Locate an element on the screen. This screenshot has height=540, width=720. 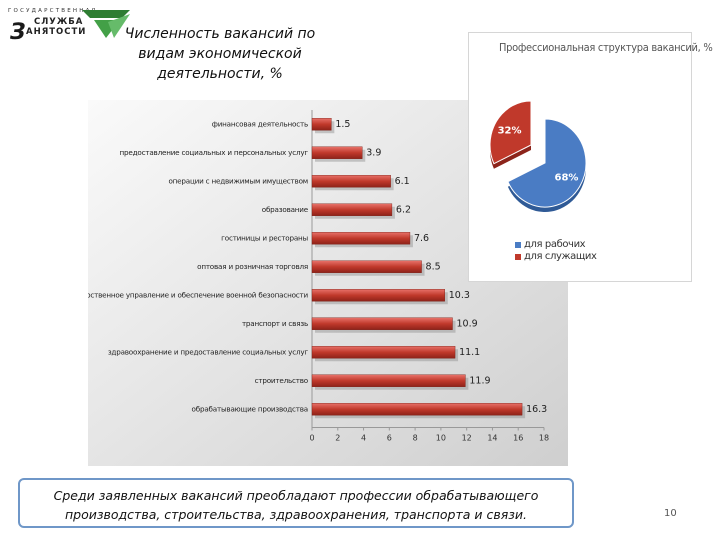
x-tick-label: 8 is located at coordinates (415, 438).